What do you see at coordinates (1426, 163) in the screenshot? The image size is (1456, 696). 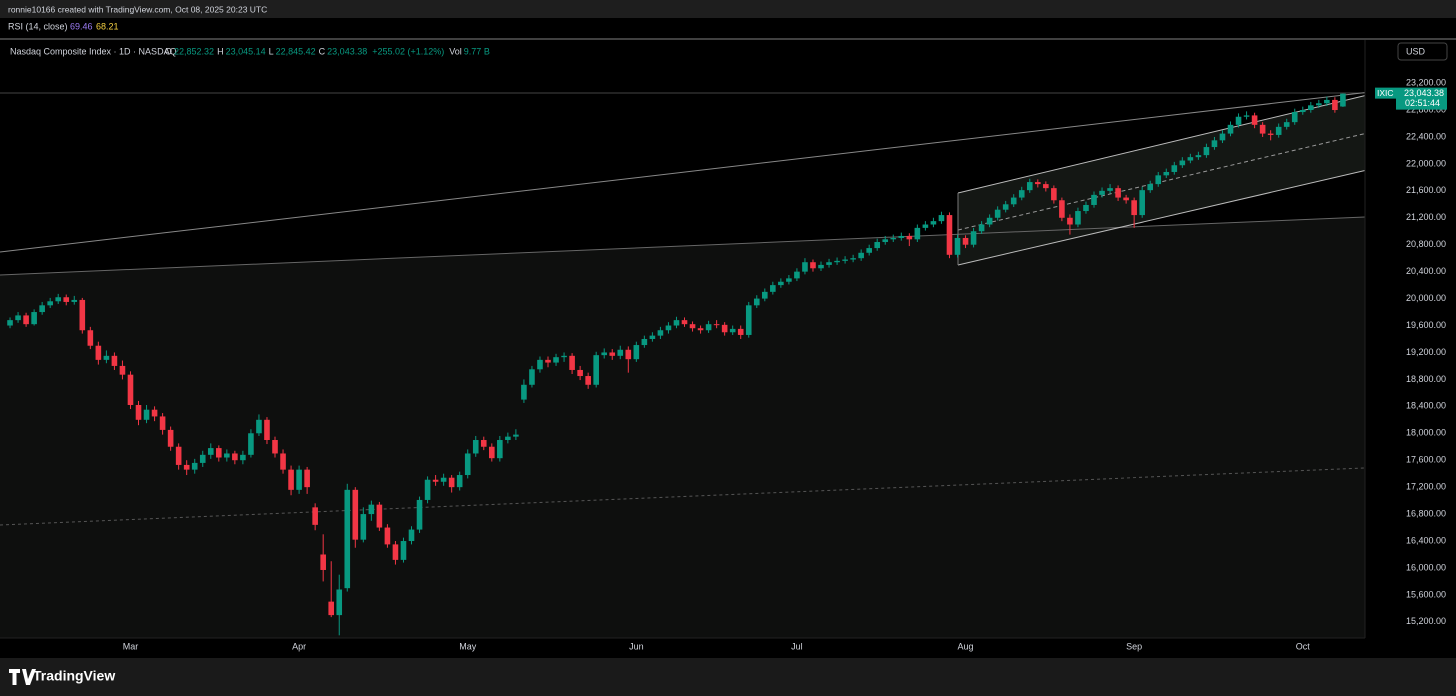 I see `y-tick-label: 22,000.00` at bounding box center [1426, 163].